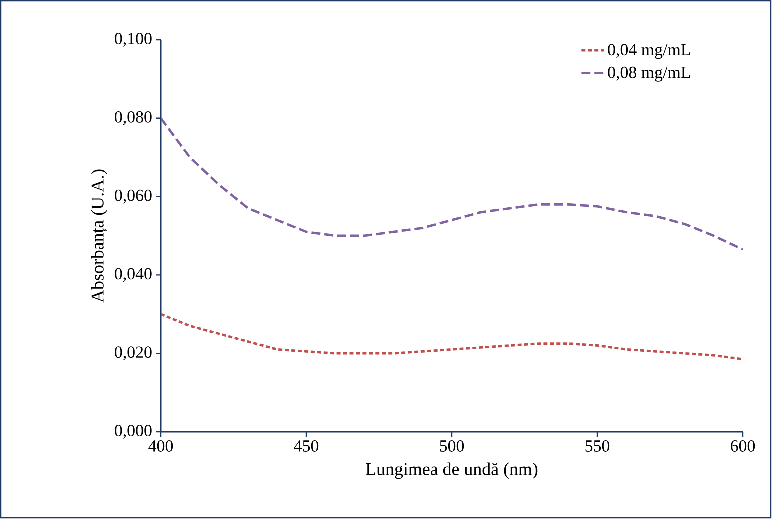 The height and width of the screenshot is (519, 772). I want to click on y-tick-label: 0,040, so click(133, 275).